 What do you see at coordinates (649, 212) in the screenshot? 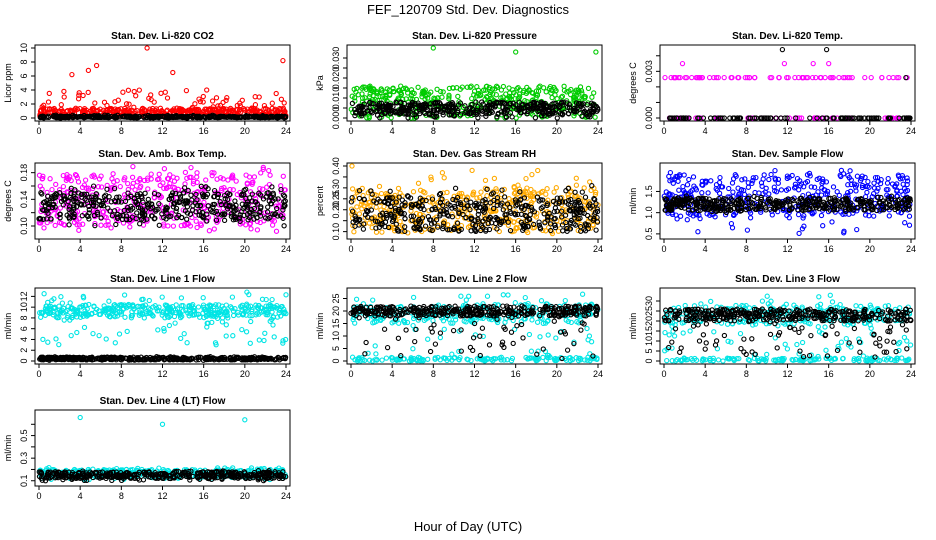
I see `y-tick-label: 1.0` at bounding box center [649, 212].